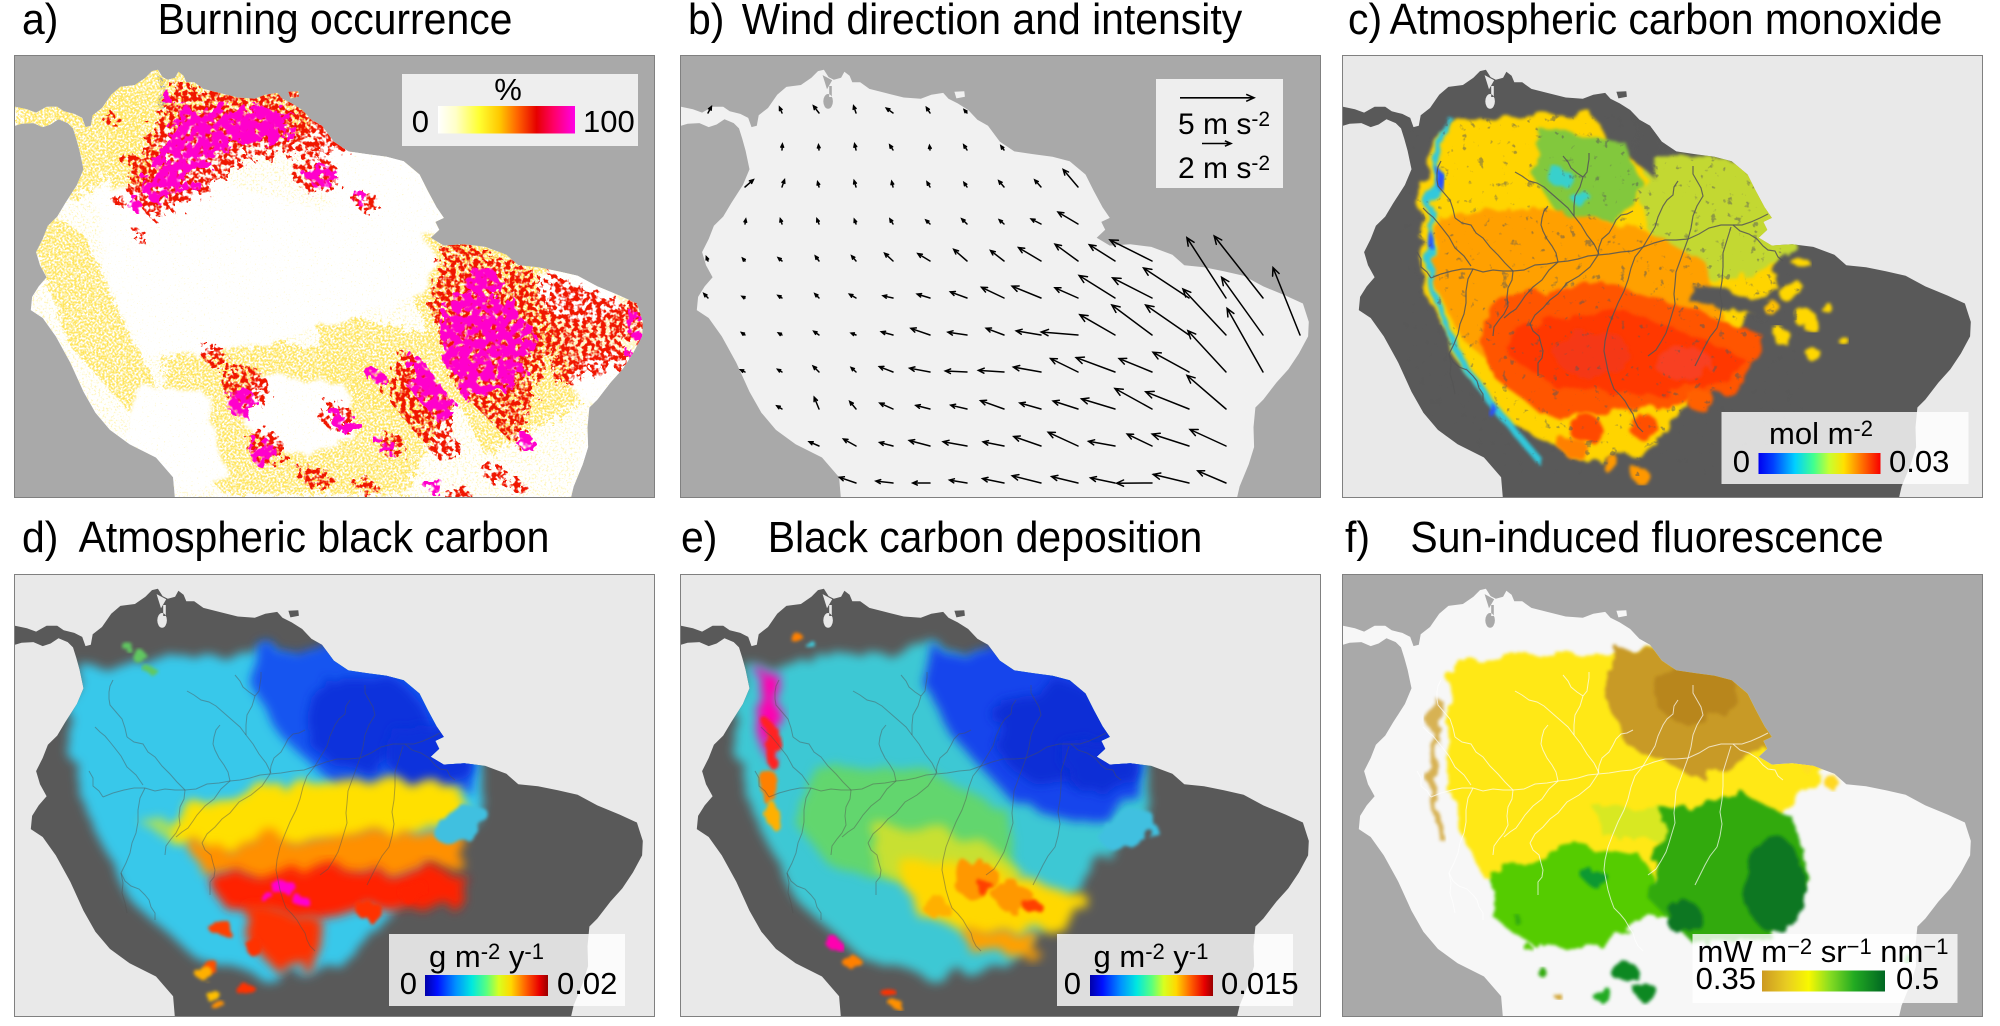 This screenshot has height=1026, width=2000. What do you see at coordinates (1224, 124) in the screenshot?
I see `svg-text: 5 m s-2` at bounding box center [1224, 124].